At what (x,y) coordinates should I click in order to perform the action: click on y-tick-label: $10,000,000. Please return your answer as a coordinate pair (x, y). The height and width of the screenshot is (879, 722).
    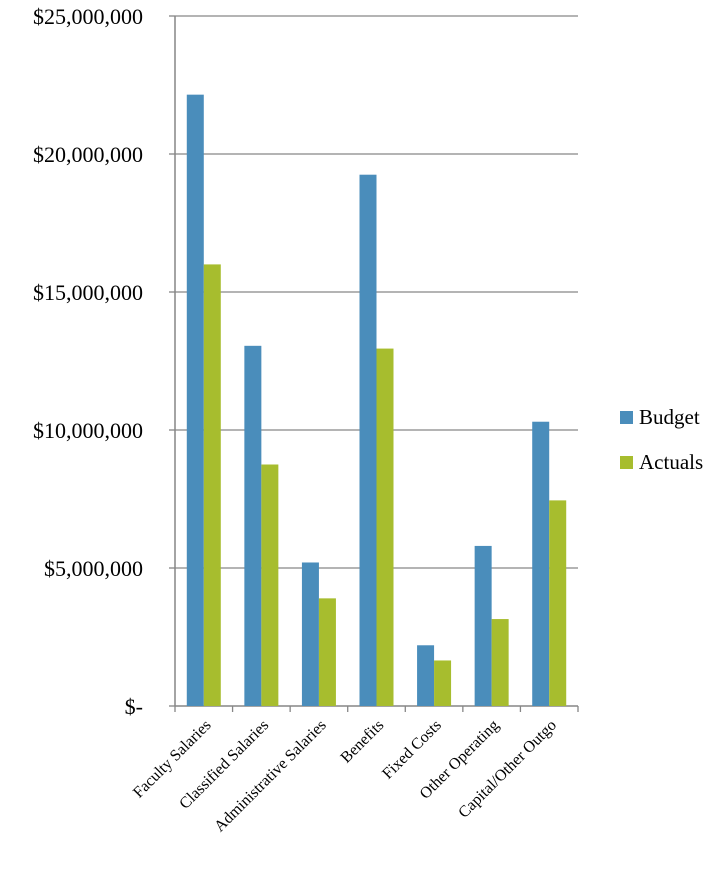
    Looking at the image, I should click on (88, 430).